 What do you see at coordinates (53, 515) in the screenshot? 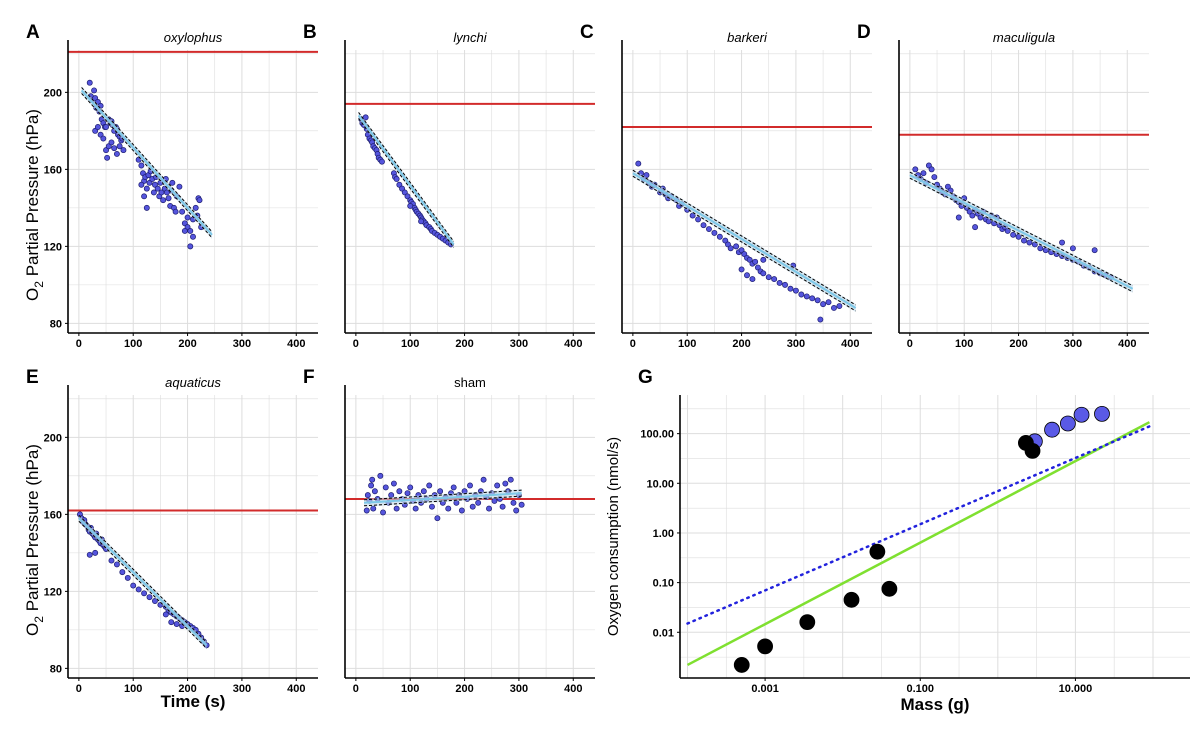
I see `y-tick-label: 160` at bounding box center [53, 515].